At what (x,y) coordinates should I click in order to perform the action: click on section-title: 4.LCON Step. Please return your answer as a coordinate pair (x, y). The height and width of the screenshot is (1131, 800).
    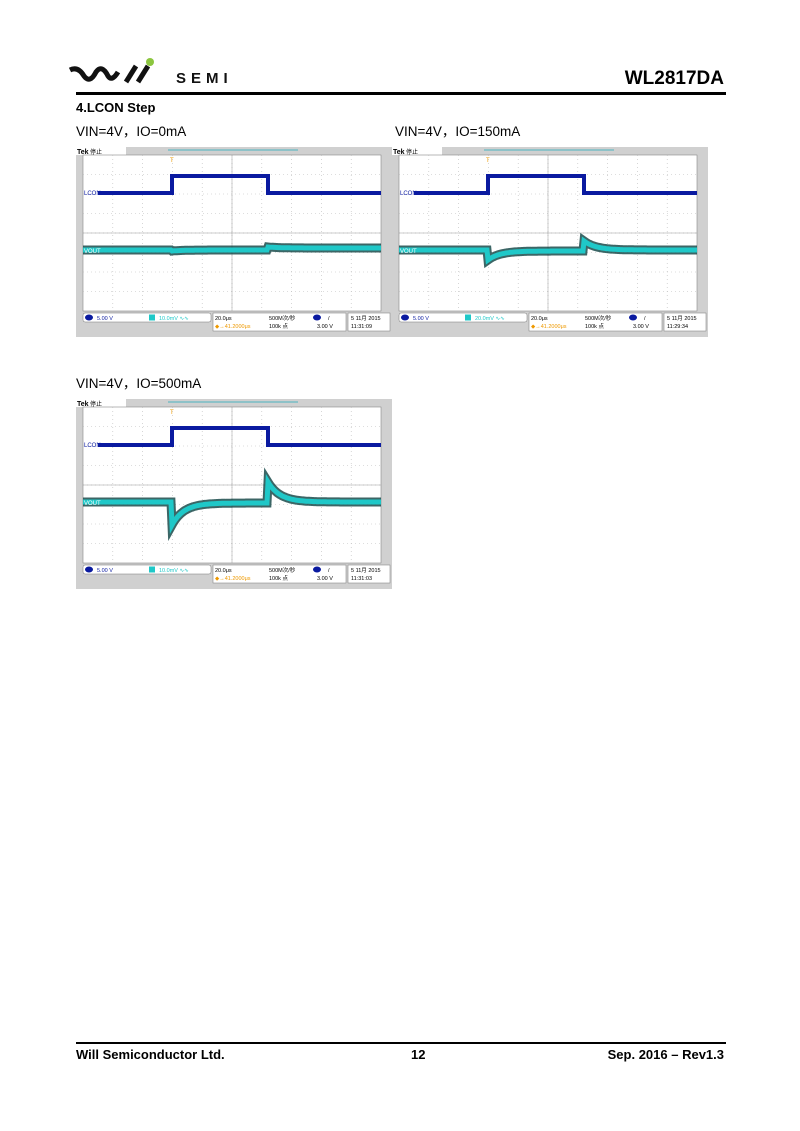
    Looking at the image, I should click on (116, 107).